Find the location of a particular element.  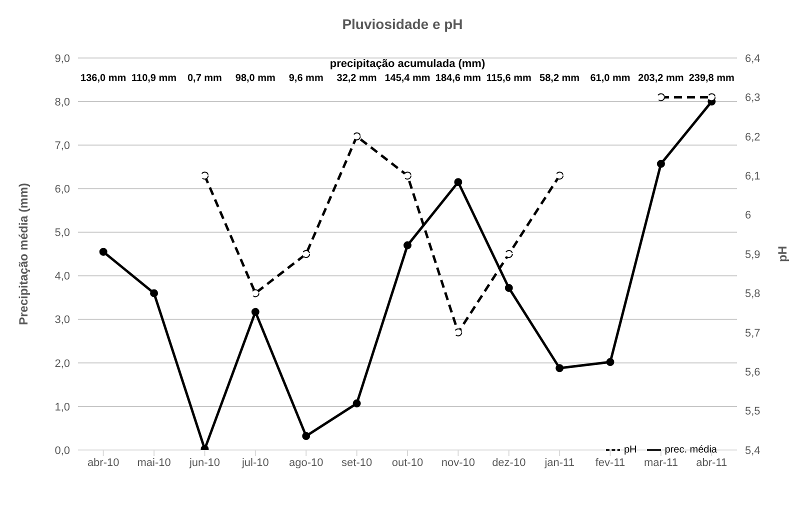

y2-tick-label: 6,2 is located at coordinates (752, 137).